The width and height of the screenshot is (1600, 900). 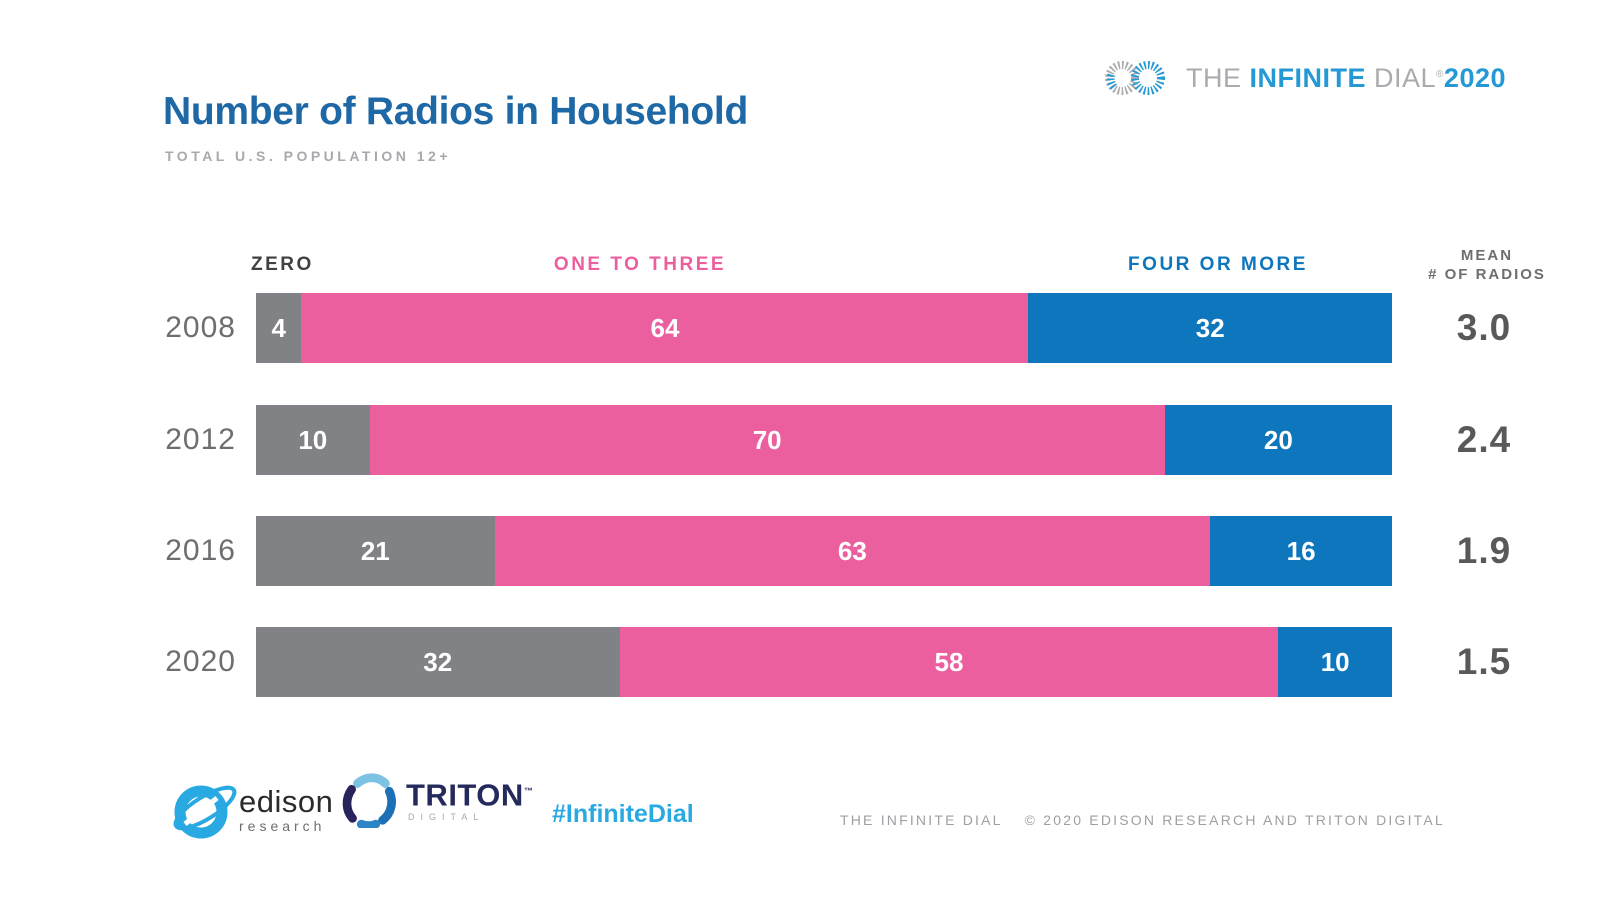 I want to click on segment-value: 16, so click(x=1301, y=550).